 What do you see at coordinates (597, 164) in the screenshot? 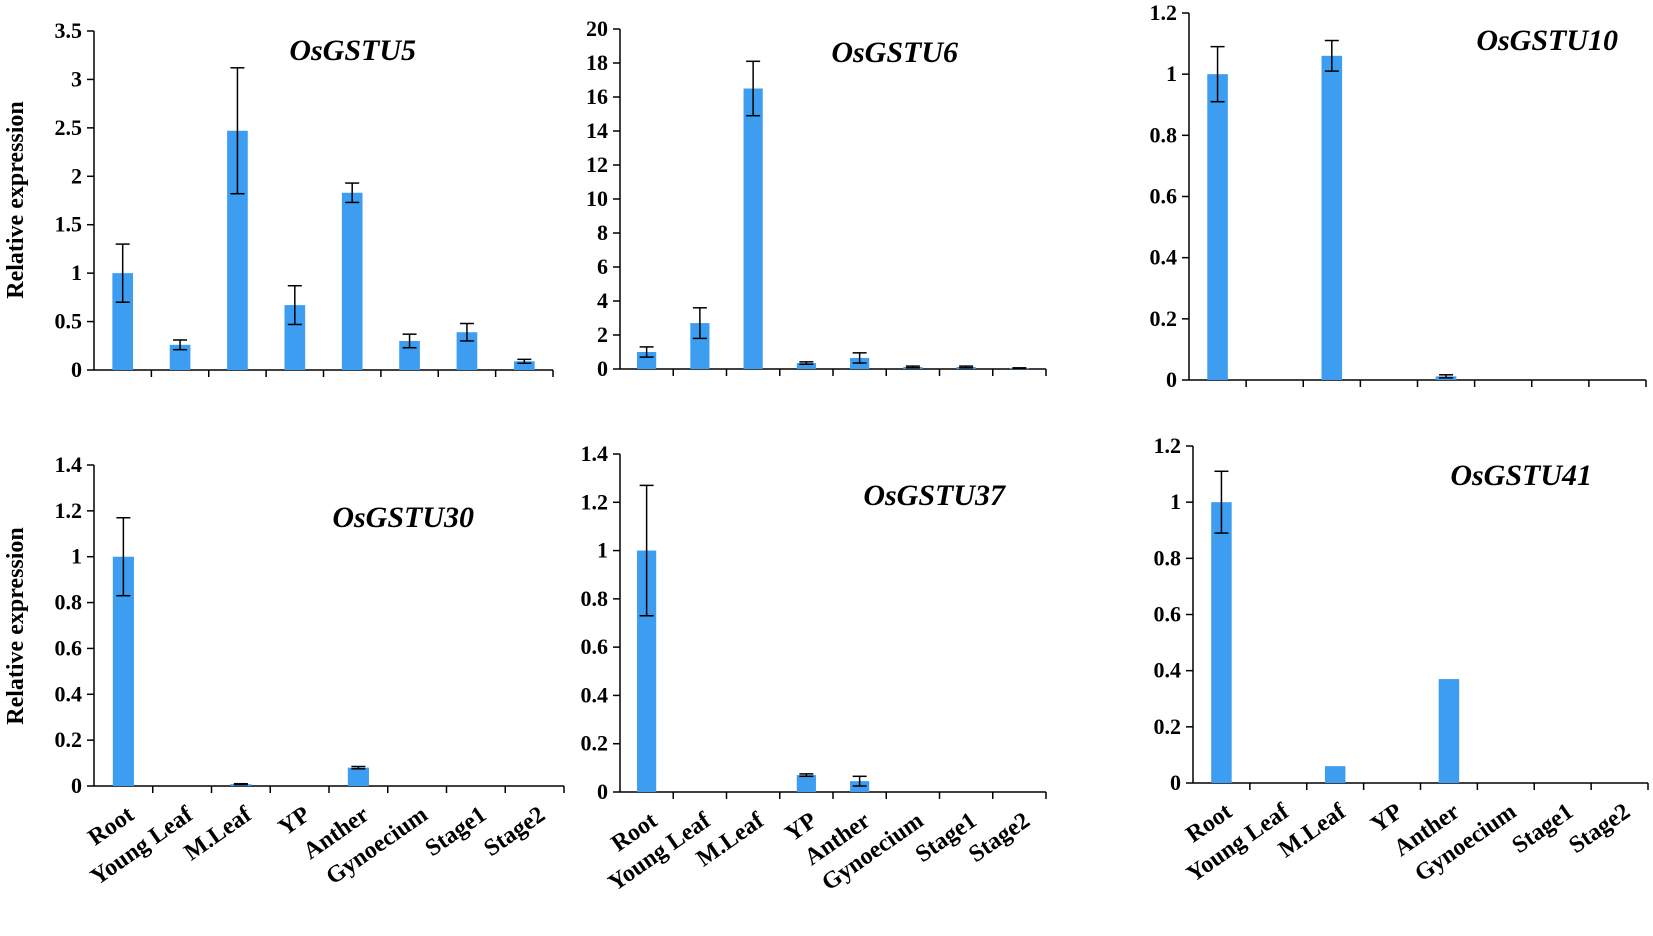
I see `y-tick-label: 12` at bounding box center [597, 164].